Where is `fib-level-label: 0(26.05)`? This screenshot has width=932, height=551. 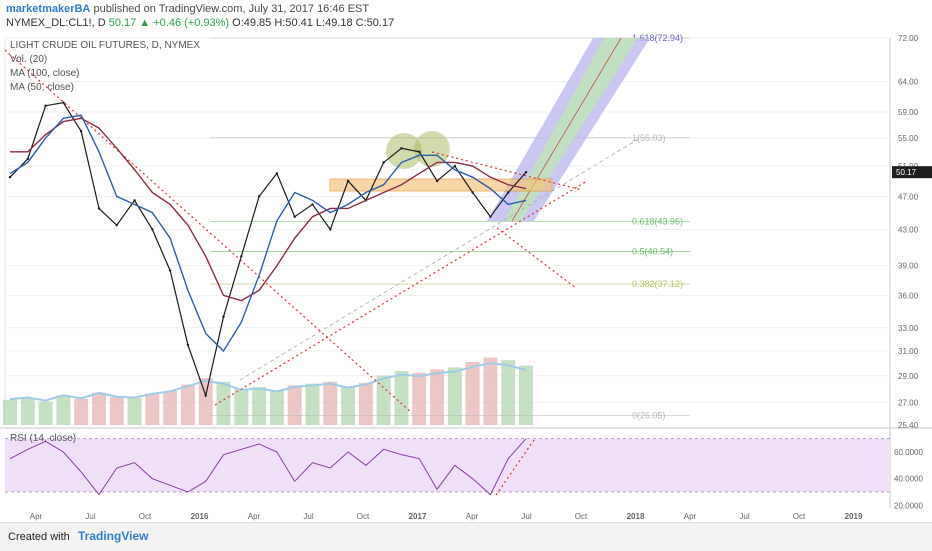 fib-level-label: 0(26.05) is located at coordinates (649, 416).